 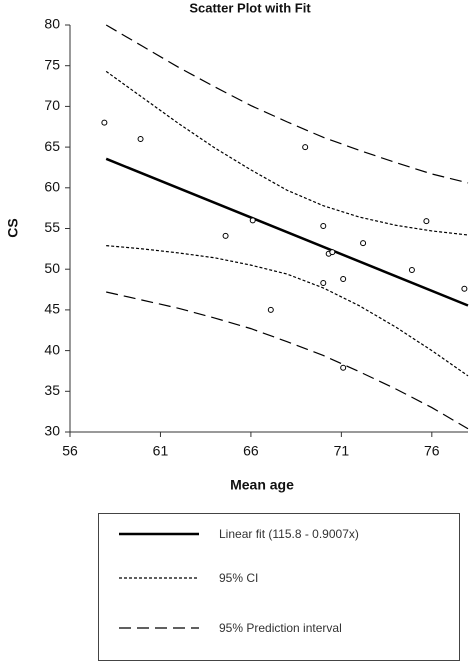 I want to click on legend-label: 95% Prediction interval, so click(x=280, y=628).